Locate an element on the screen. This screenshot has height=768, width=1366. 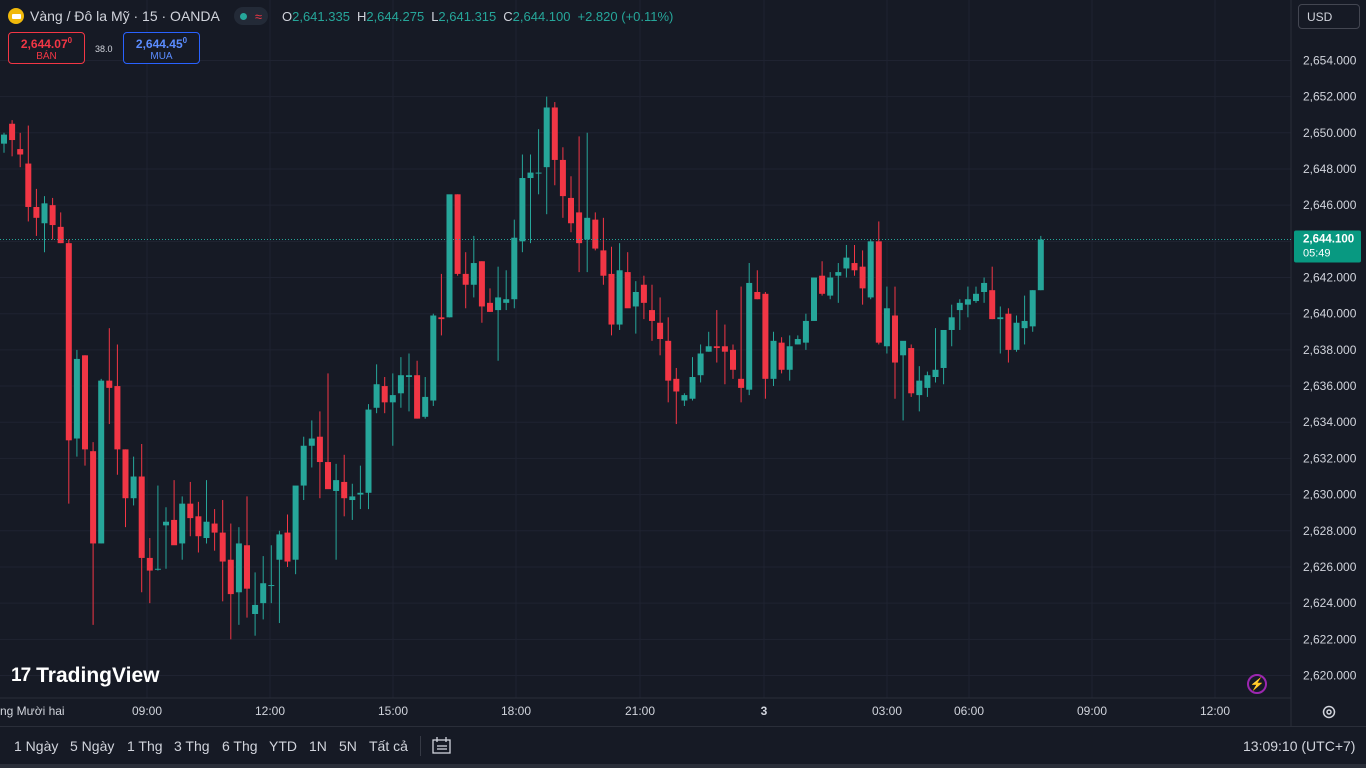
date-range-icon is located at coordinates (442, 746).